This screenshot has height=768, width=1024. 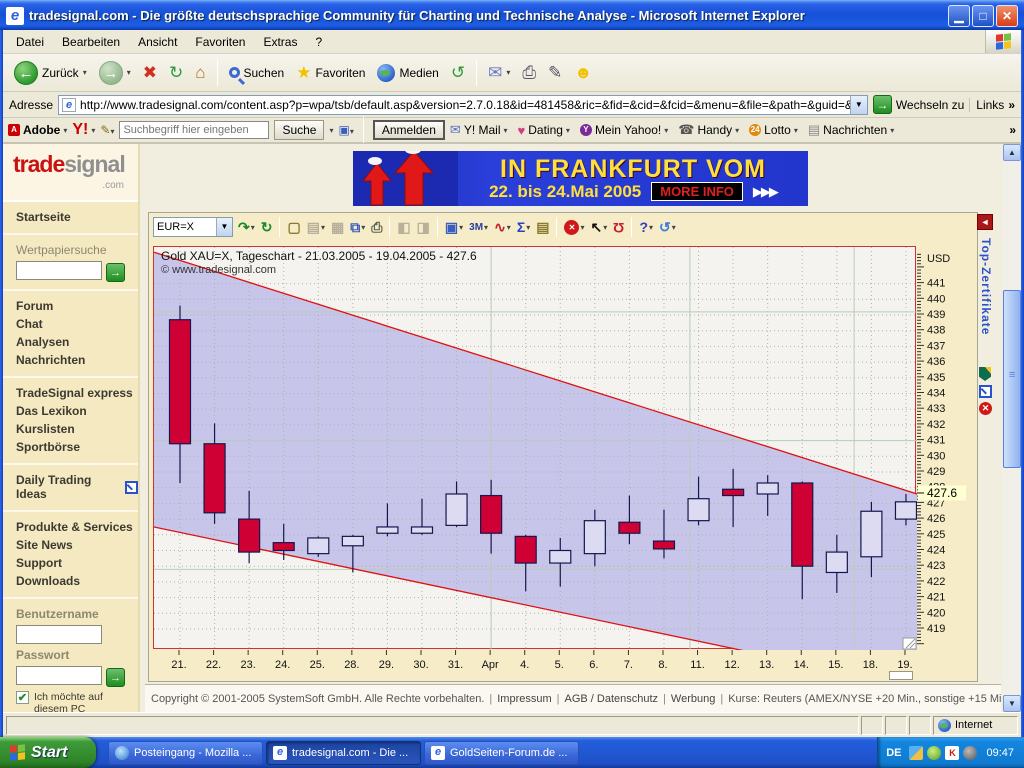 I want to click on stop-icon: ✕ ▾, so click(x=574, y=227).